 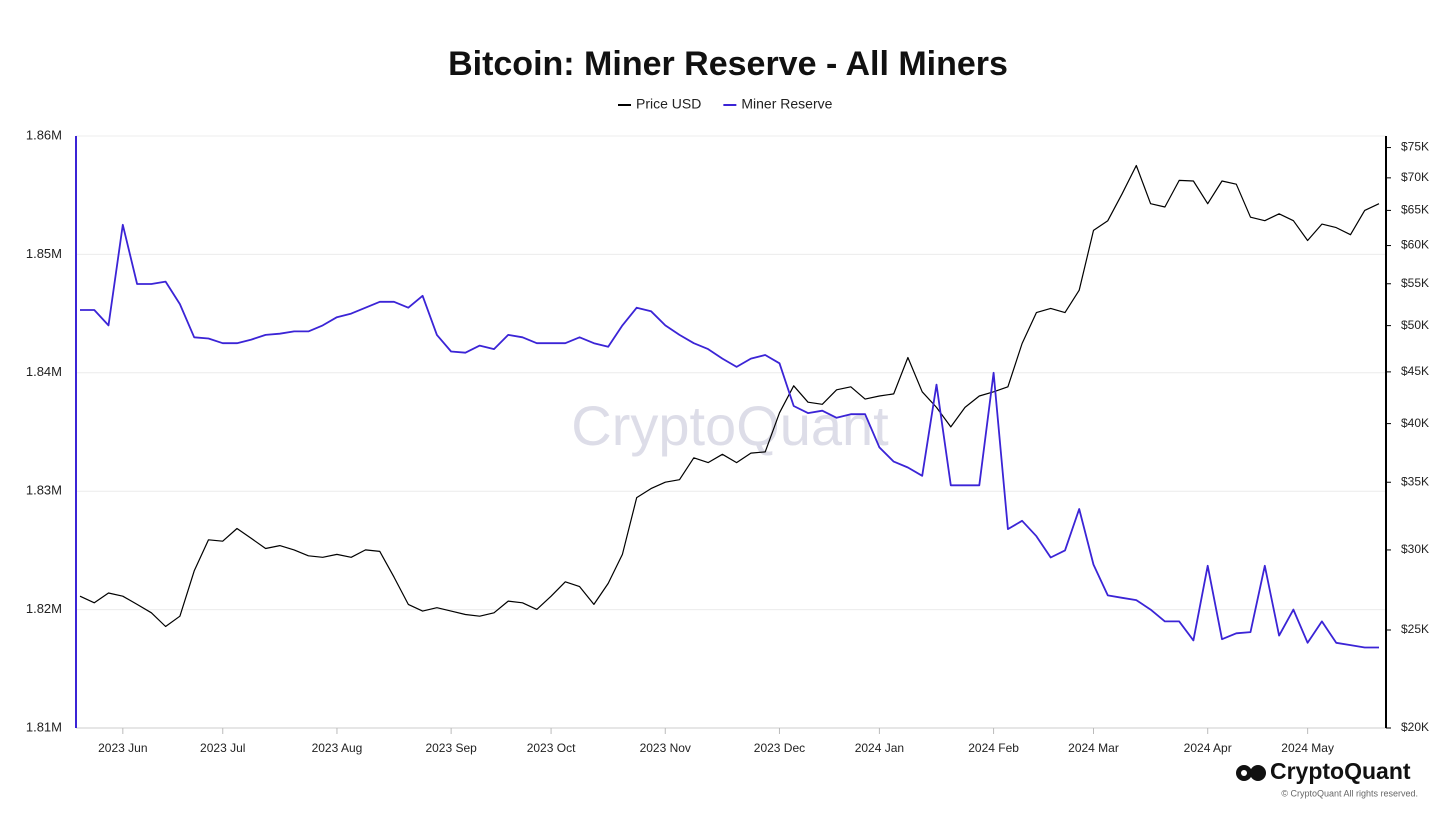 What do you see at coordinates (44, 371) in the screenshot?
I see `y-tick-label: 1.84M` at bounding box center [44, 371].